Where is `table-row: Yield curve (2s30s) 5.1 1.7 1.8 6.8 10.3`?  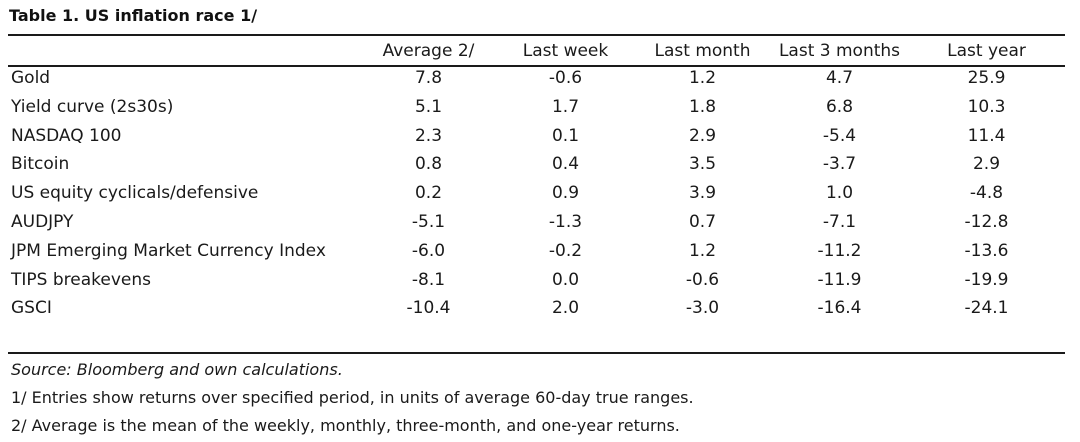 table-row: Yield curve (2s30s) 5.1 1.7 1.8 6.8 10.3 is located at coordinates (536, 107).